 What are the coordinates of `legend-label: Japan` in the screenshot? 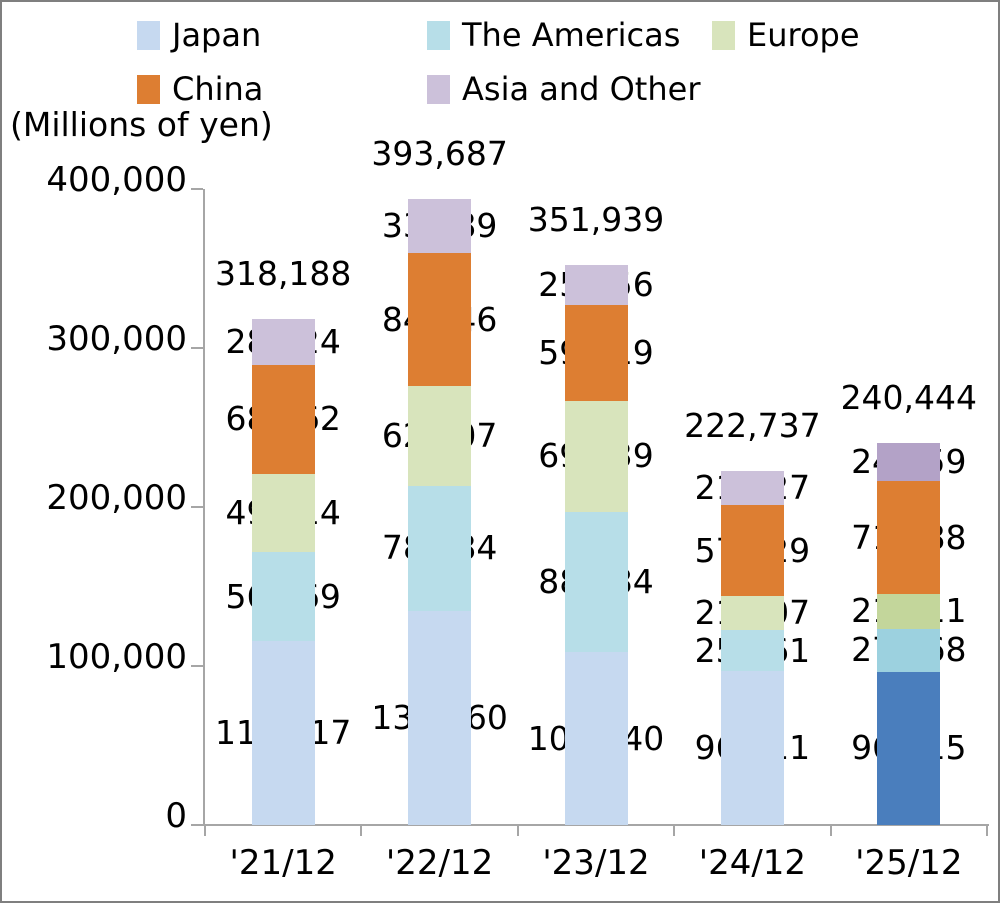 It's located at (217, 35).